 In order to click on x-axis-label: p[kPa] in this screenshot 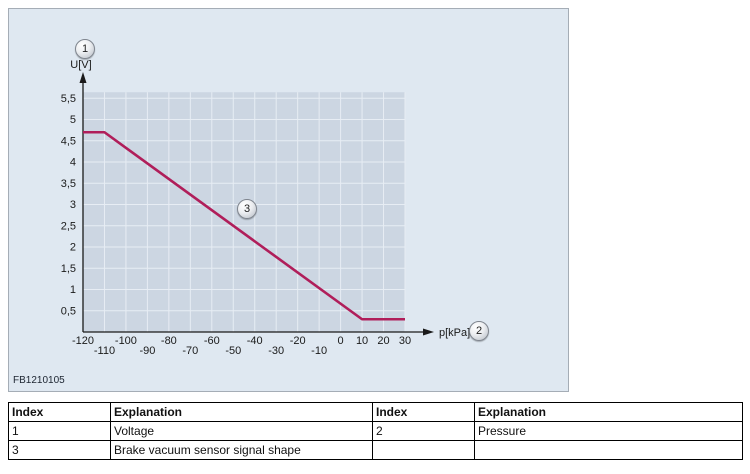, I will do `click(454, 333)`.